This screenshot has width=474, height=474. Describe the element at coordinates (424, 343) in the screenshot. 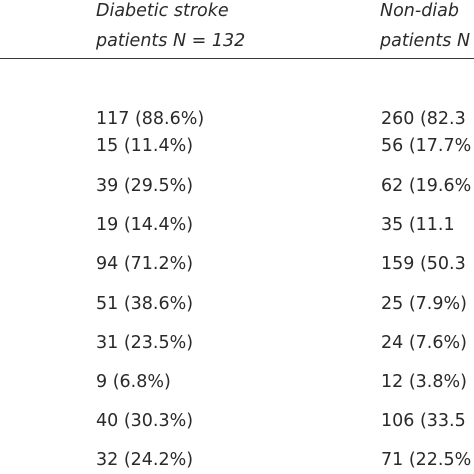

I see `cell-non-diabetic: 24 (7.6%)` at that location.